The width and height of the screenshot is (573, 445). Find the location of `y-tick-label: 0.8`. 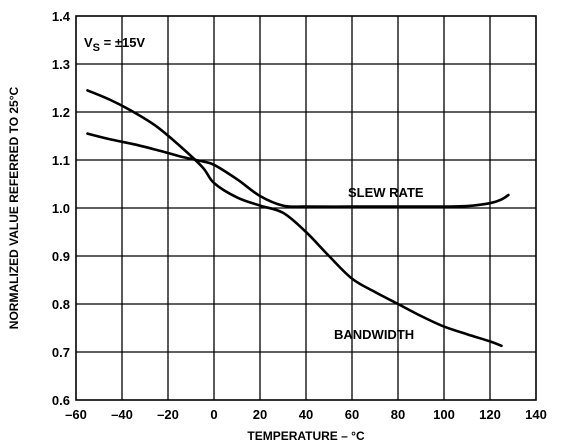

y-tick-label: 0.8 is located at coordinates (61, 304).